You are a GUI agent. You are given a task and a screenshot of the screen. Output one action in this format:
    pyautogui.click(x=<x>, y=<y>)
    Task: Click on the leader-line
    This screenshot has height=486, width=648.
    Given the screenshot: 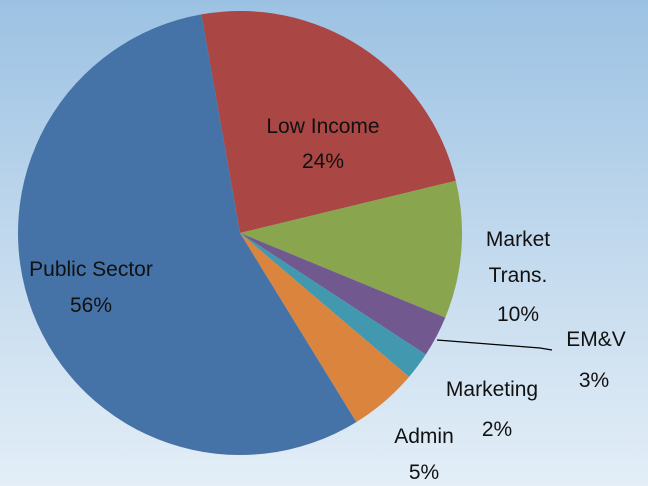 What is the action you would take?
    pyautogui.click(x=494, y=345)
    